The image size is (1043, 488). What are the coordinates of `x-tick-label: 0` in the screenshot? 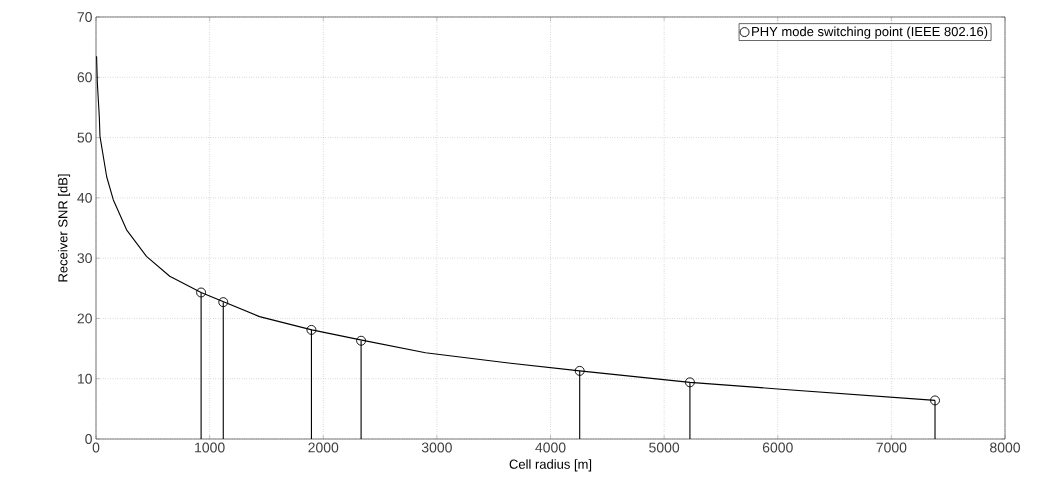 It's located at (96, 447).